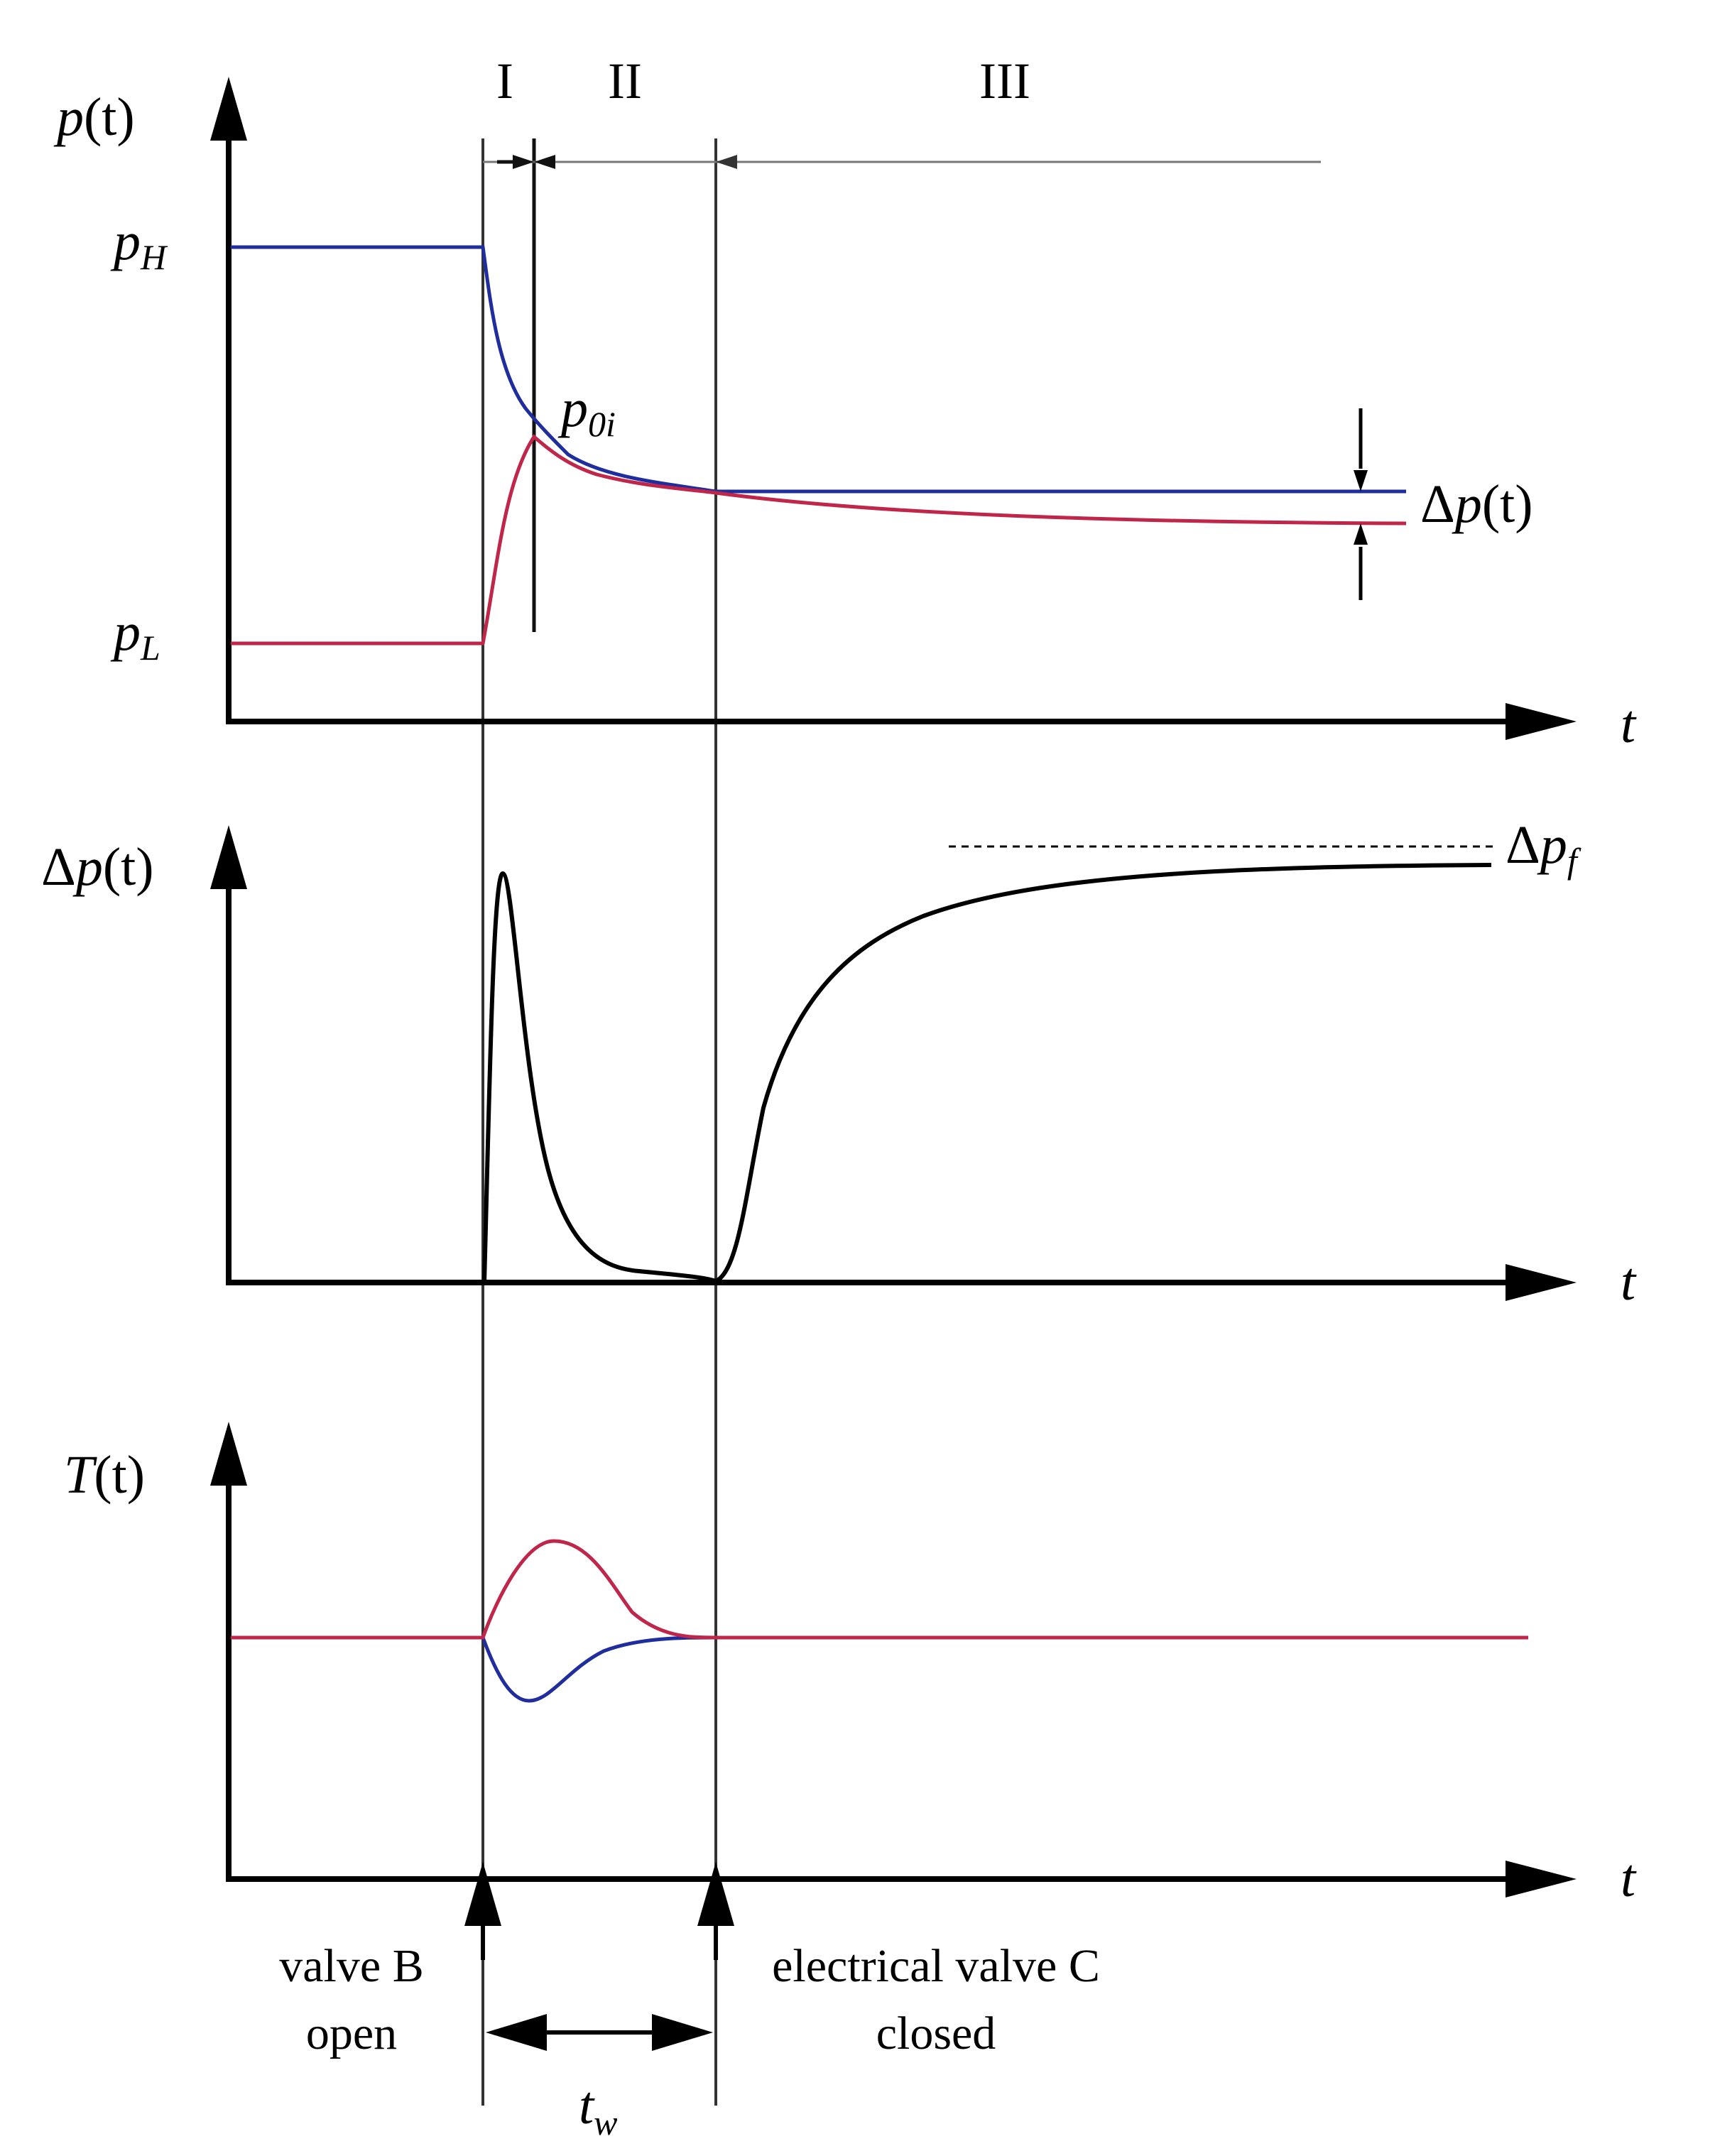 This screenshot has width=1715, height=2156. I want to click on delta-indicator-upper-arrow, so click(1361, 480).